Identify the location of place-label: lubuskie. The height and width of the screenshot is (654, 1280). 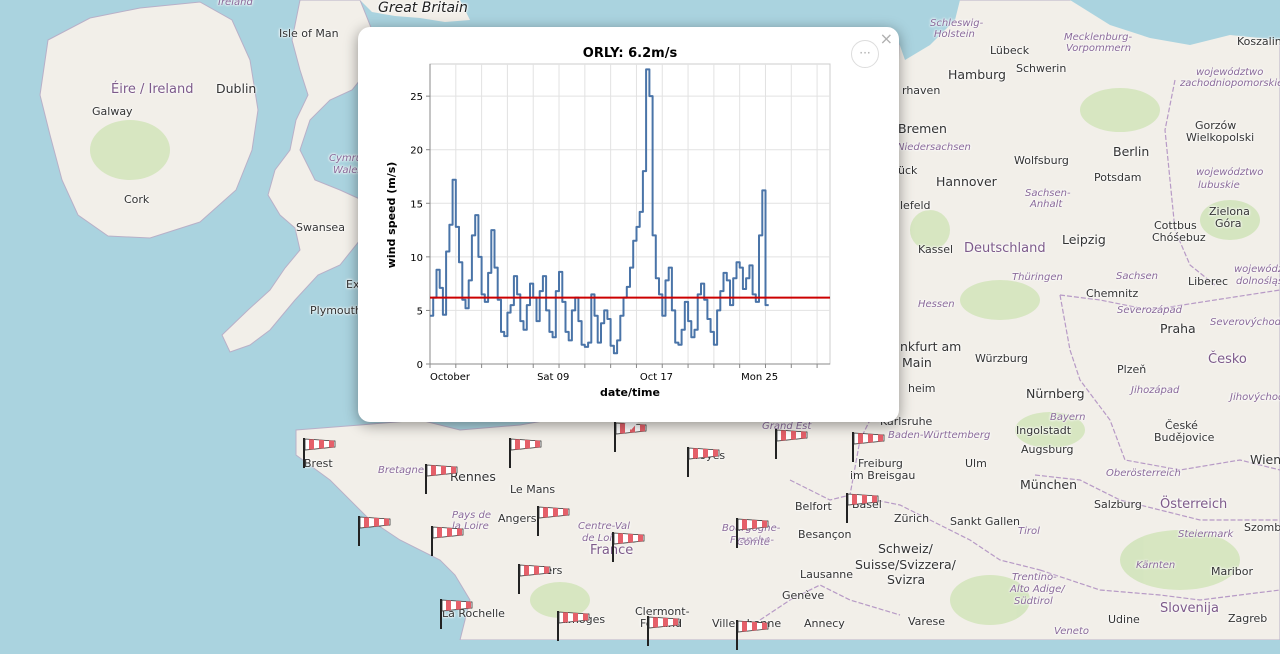
(1219, 185).